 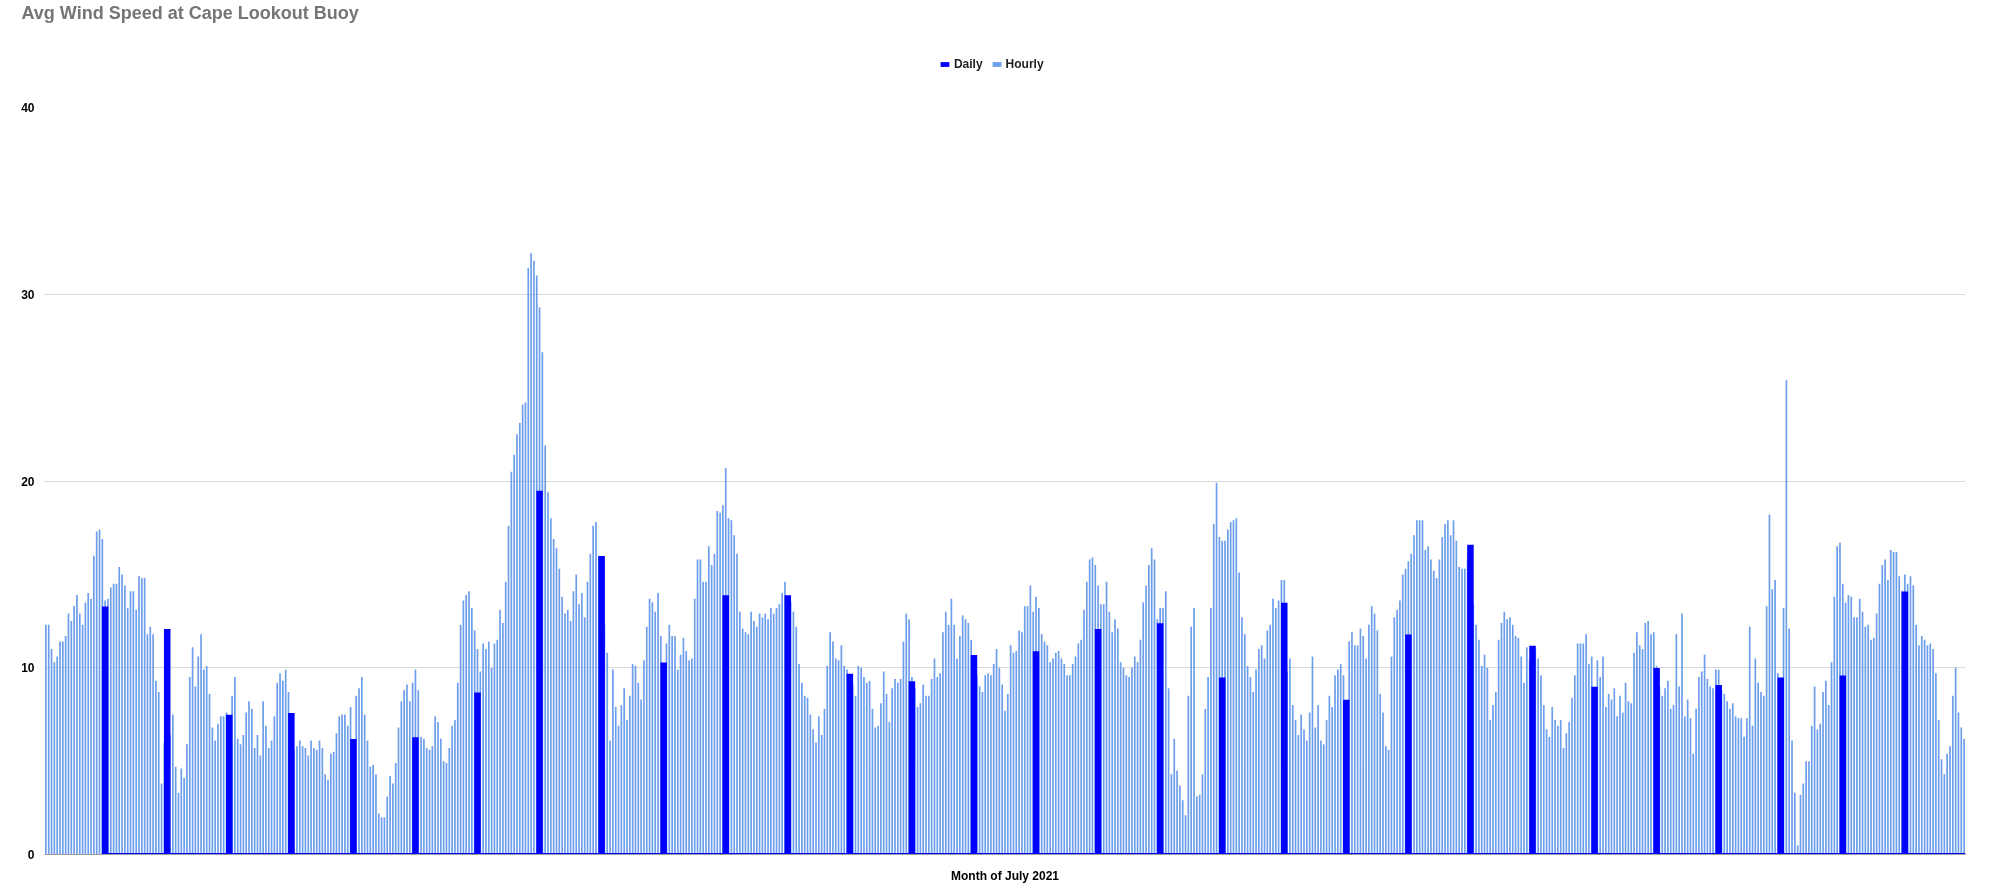 I want to click on y-tick-label: 20, so click(x=28, y=481).